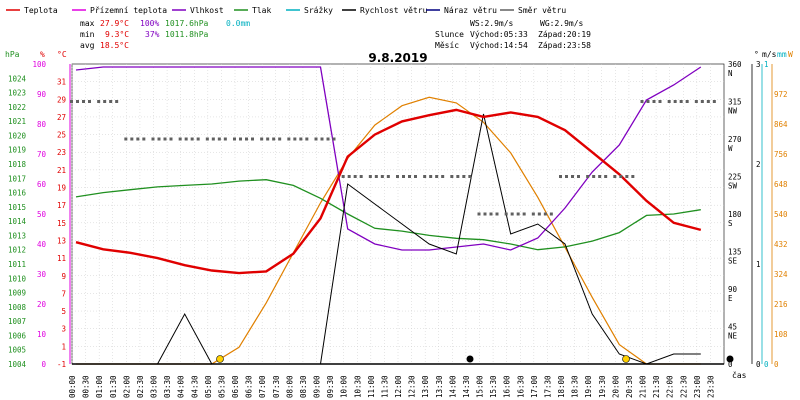 Image resolution: width=800 pixels, height=400 pixels. I want to click on w-tick: 0, so click(776, 364).